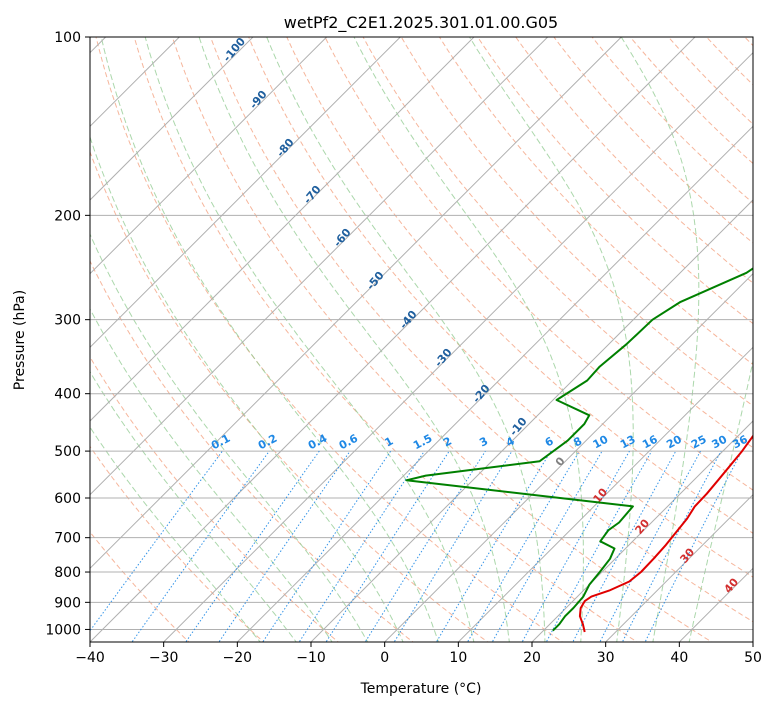 The height and width of the screenshot is (708, 775). I want to click on y-tick-label: 300, so click(67, 321).